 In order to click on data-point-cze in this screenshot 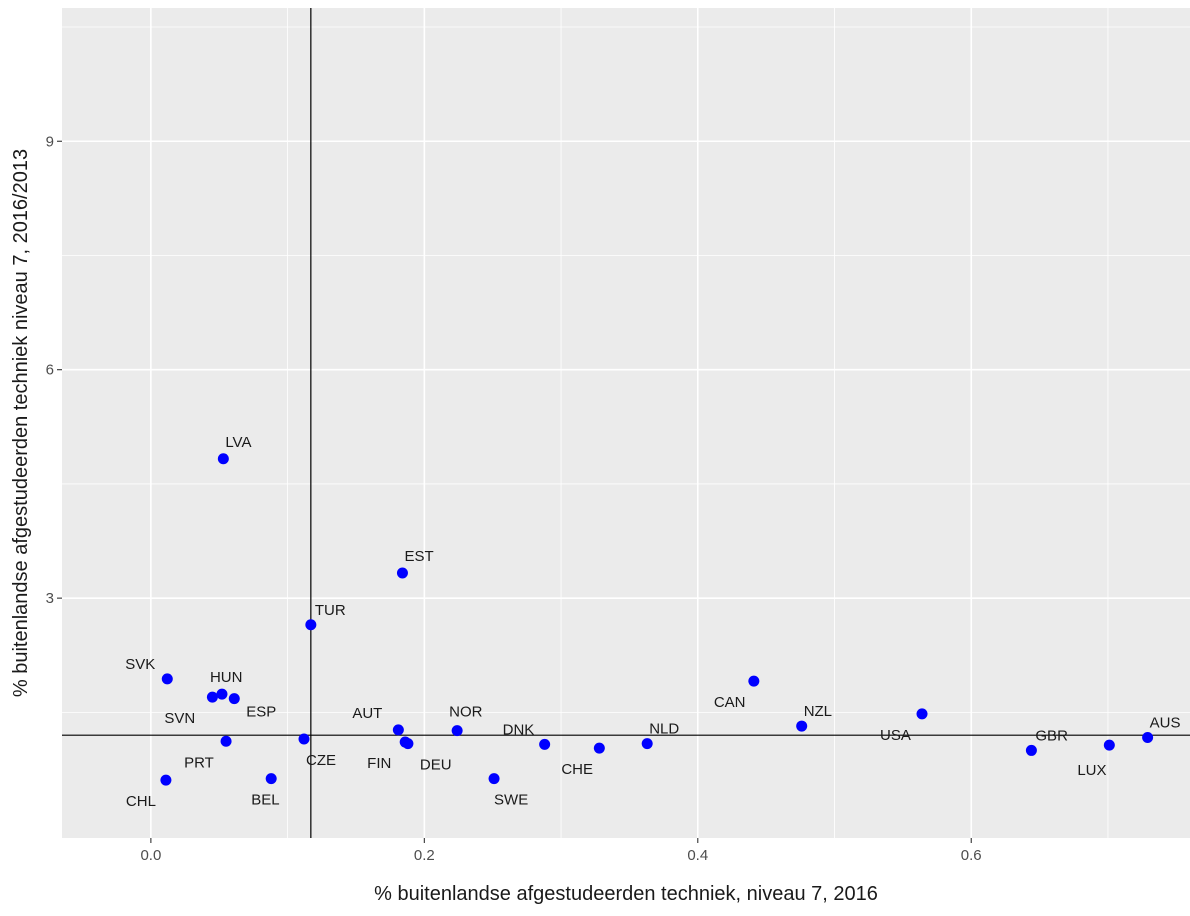, I will do `click(304, 739)`.